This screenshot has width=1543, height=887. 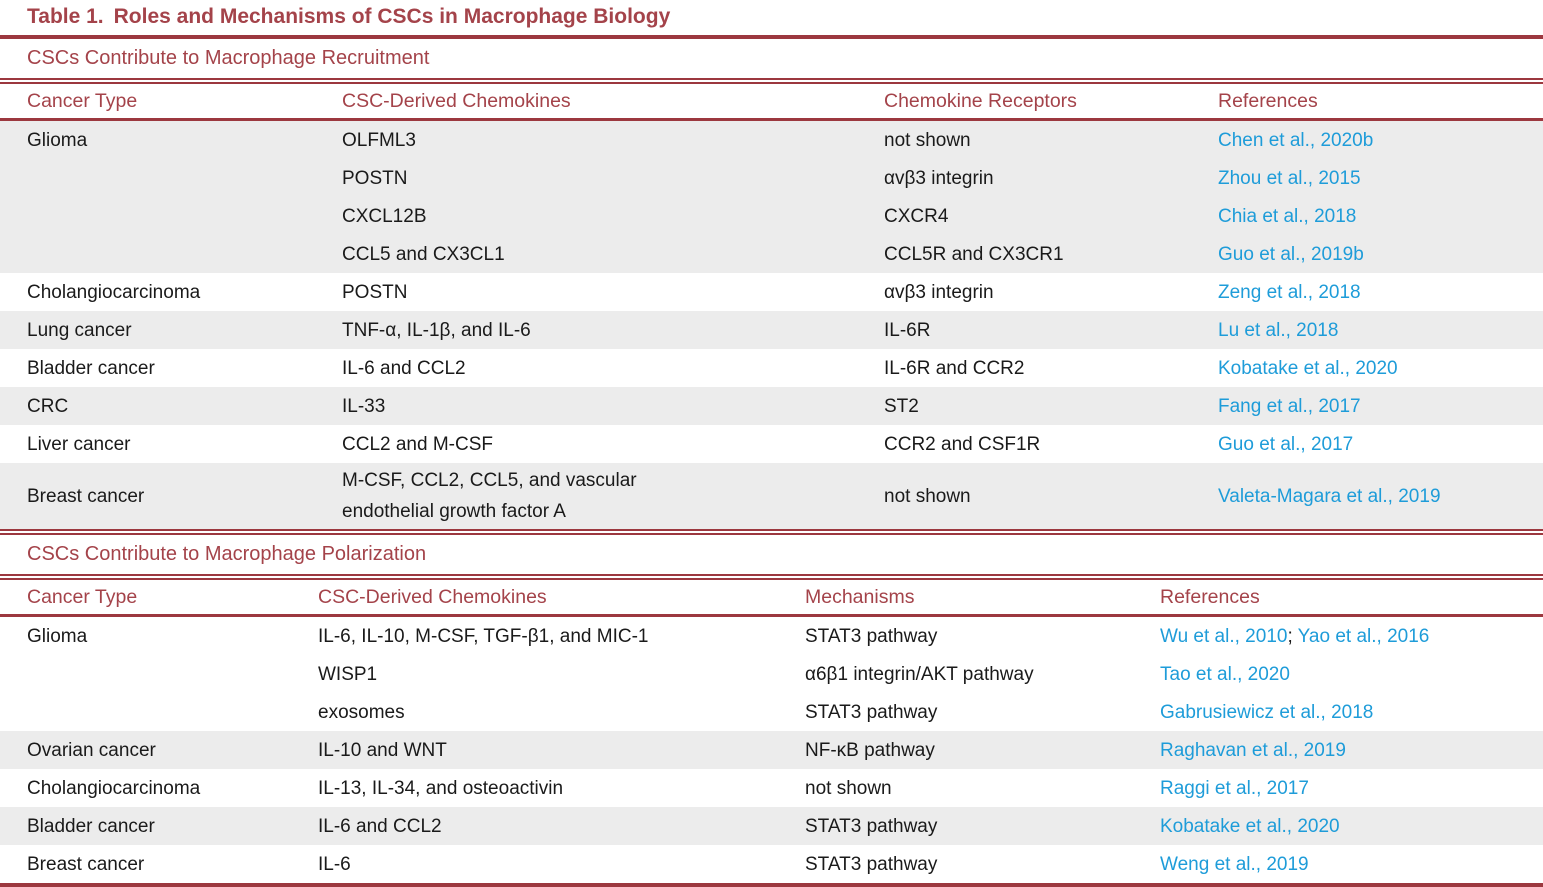 What do you see at coordinates (954, 368) in the screenshot?
I see `third-column-cell: IL-6R and CCR2` at bounding box center [954, 368].